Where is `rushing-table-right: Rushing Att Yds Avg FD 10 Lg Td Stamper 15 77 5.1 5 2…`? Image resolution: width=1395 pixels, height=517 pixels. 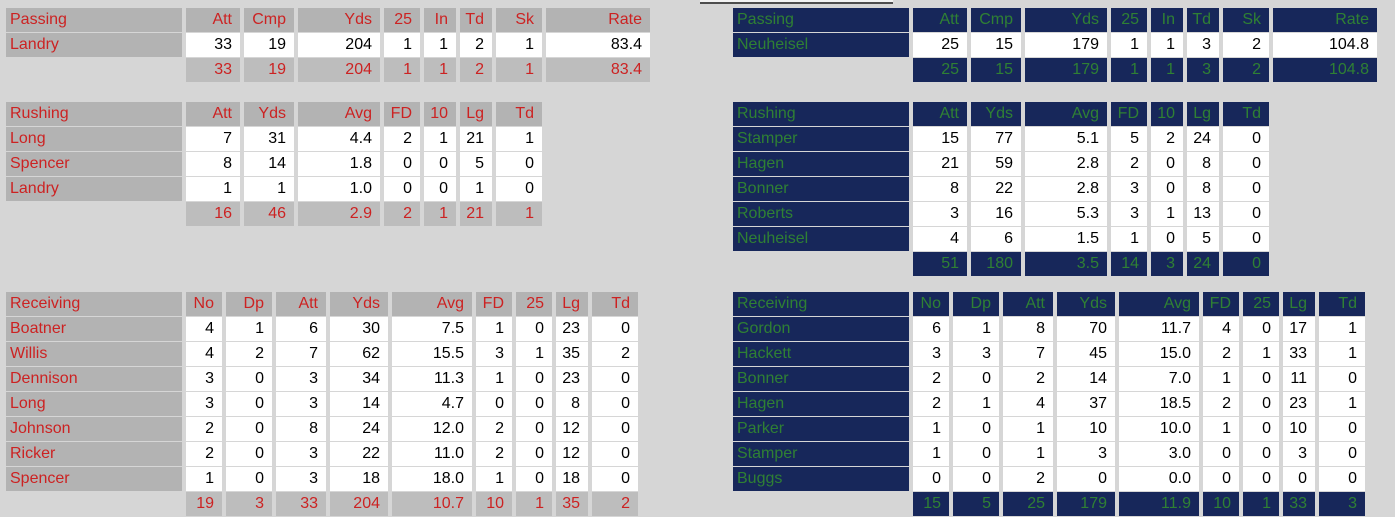
rushing-table-right: Rushing Att Yds Avg FD 10 Lg Td Stamper 15 77 5.1 5 2… is located at coordinates (1003, 189).